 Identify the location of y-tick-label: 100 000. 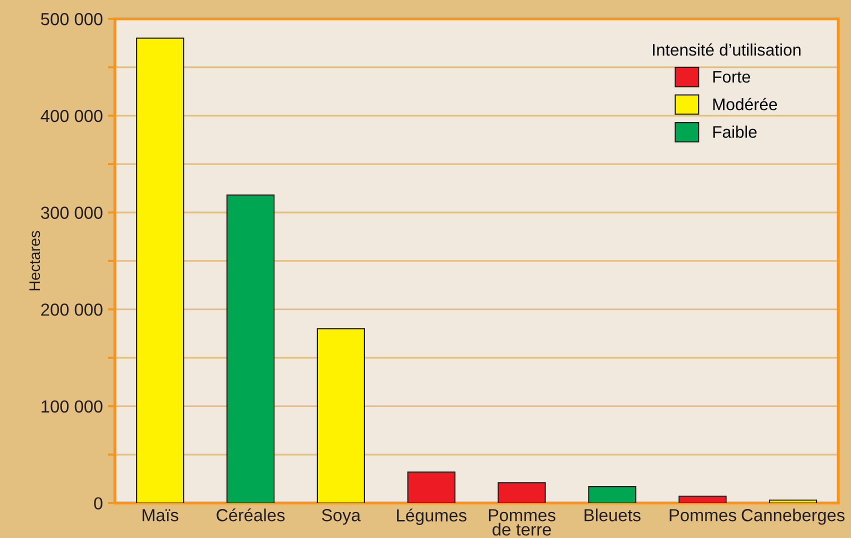
(72, 406).